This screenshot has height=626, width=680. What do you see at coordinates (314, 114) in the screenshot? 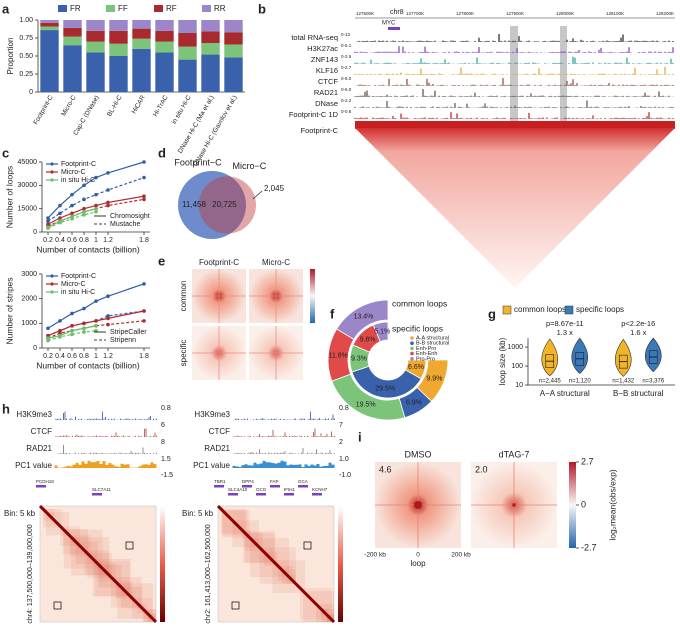
I see `track-label: Footprint-C 1D` at bounding box center [314, 114].